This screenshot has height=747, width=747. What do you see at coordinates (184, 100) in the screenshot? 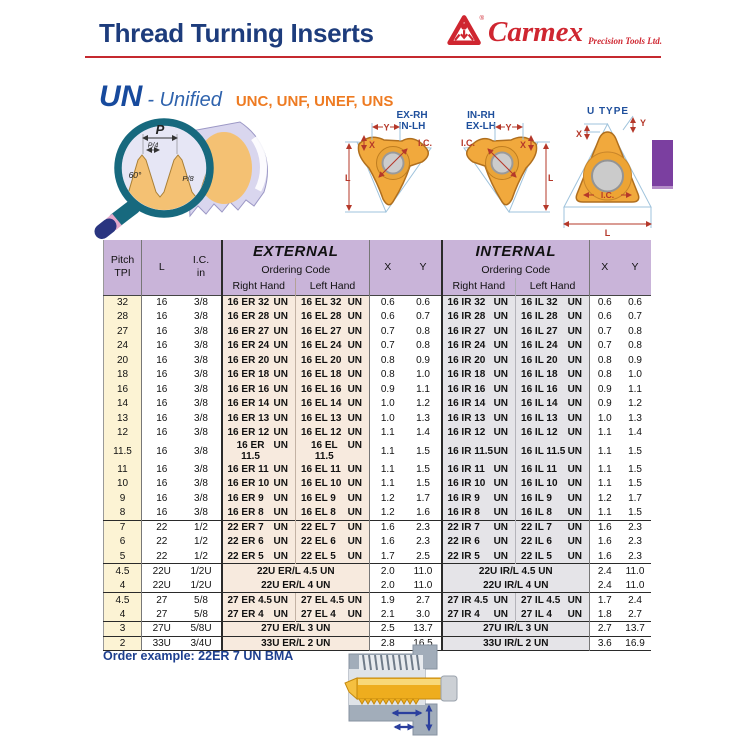
I see `series-name: - Unified` at bounding box center [184, 100].